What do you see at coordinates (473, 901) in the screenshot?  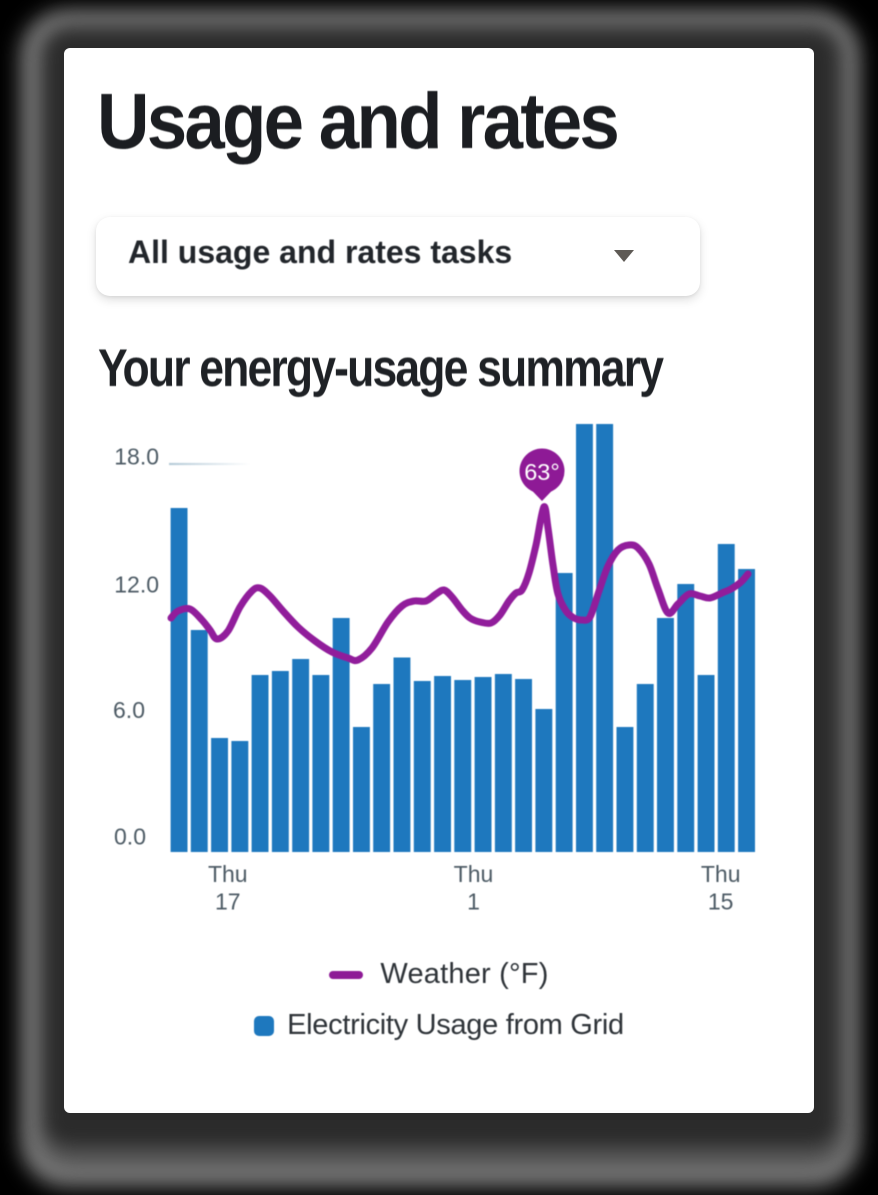 I see `svg-text: 1` at bounding box center [473, 901].